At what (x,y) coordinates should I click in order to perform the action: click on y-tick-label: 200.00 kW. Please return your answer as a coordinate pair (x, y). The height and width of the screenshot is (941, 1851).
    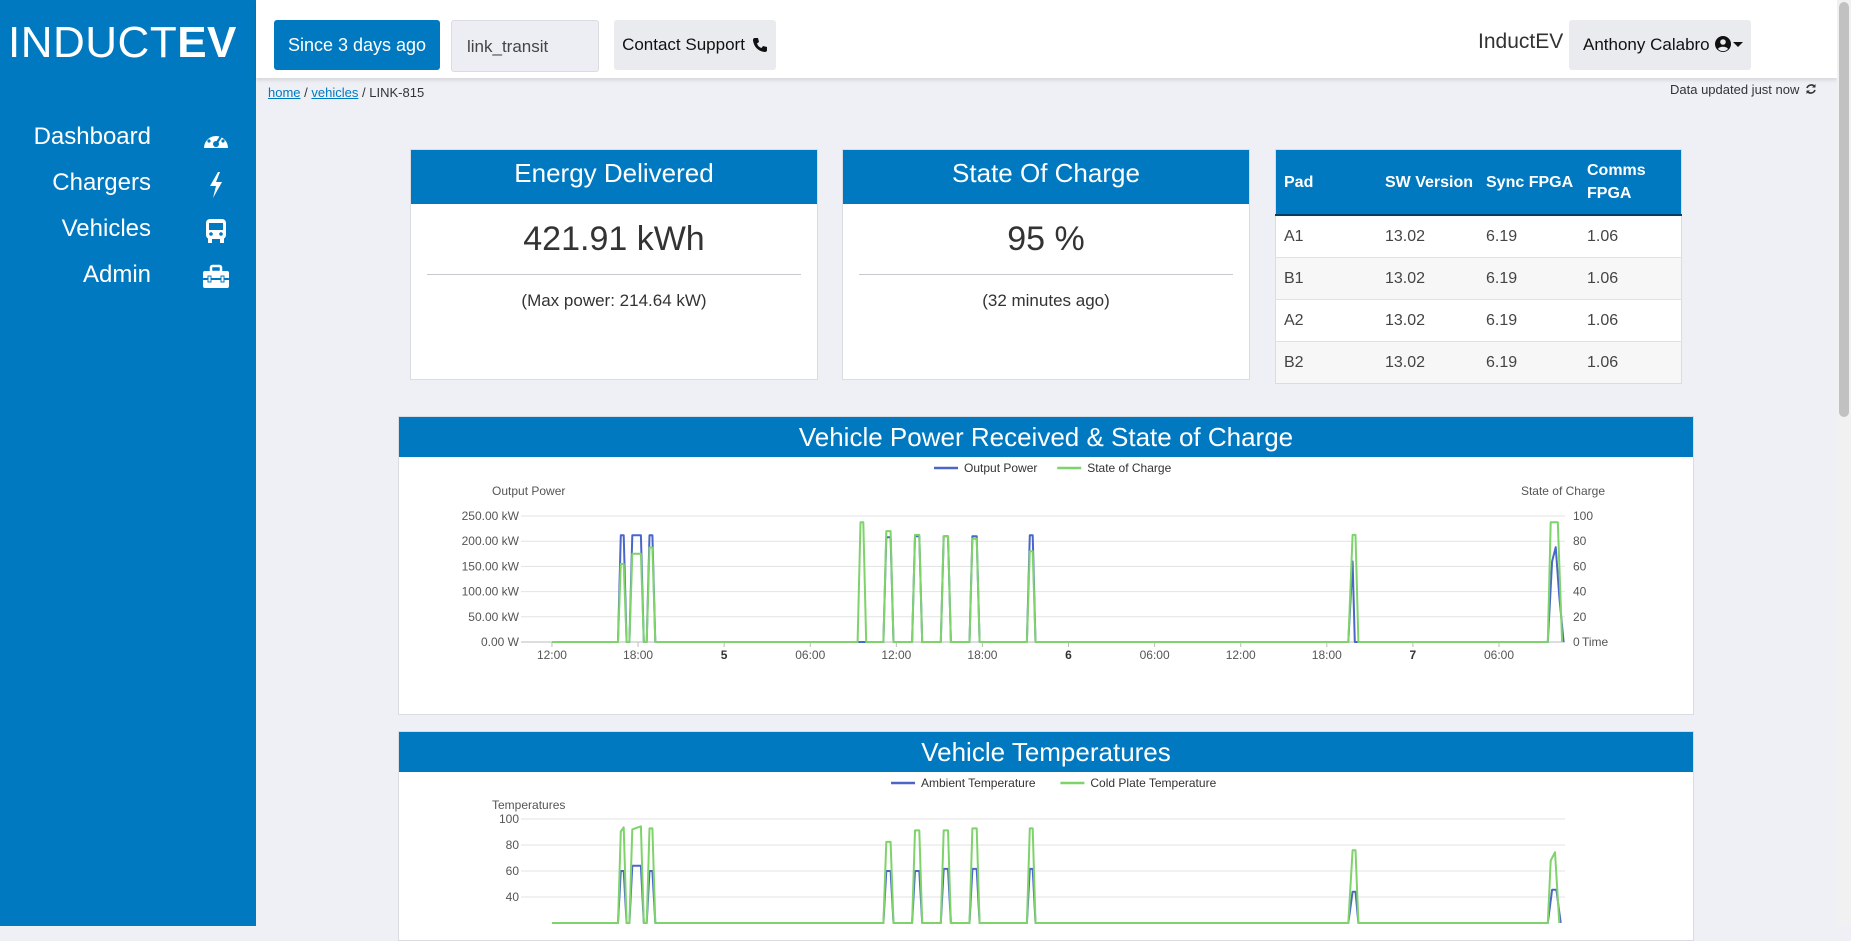
    Looking at the image, I should click on (491, 541).